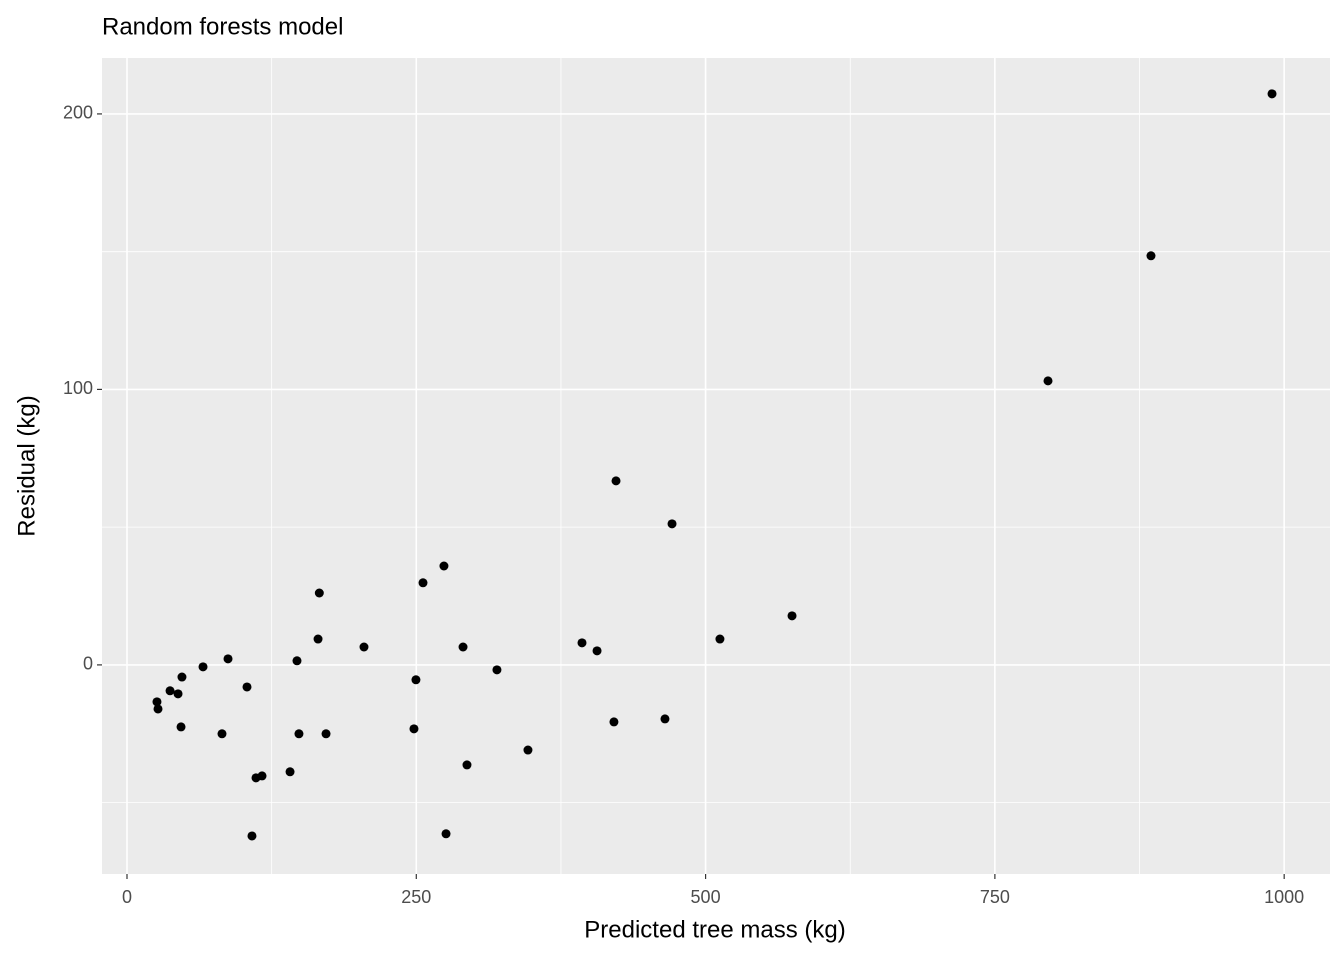 Image resolution: width=1344 pixels, height=960 pixels. What do you see at coordinates (416, 897) in the screenshot?
I see `x-tick-label: 250` at bounding box center [416, 897].